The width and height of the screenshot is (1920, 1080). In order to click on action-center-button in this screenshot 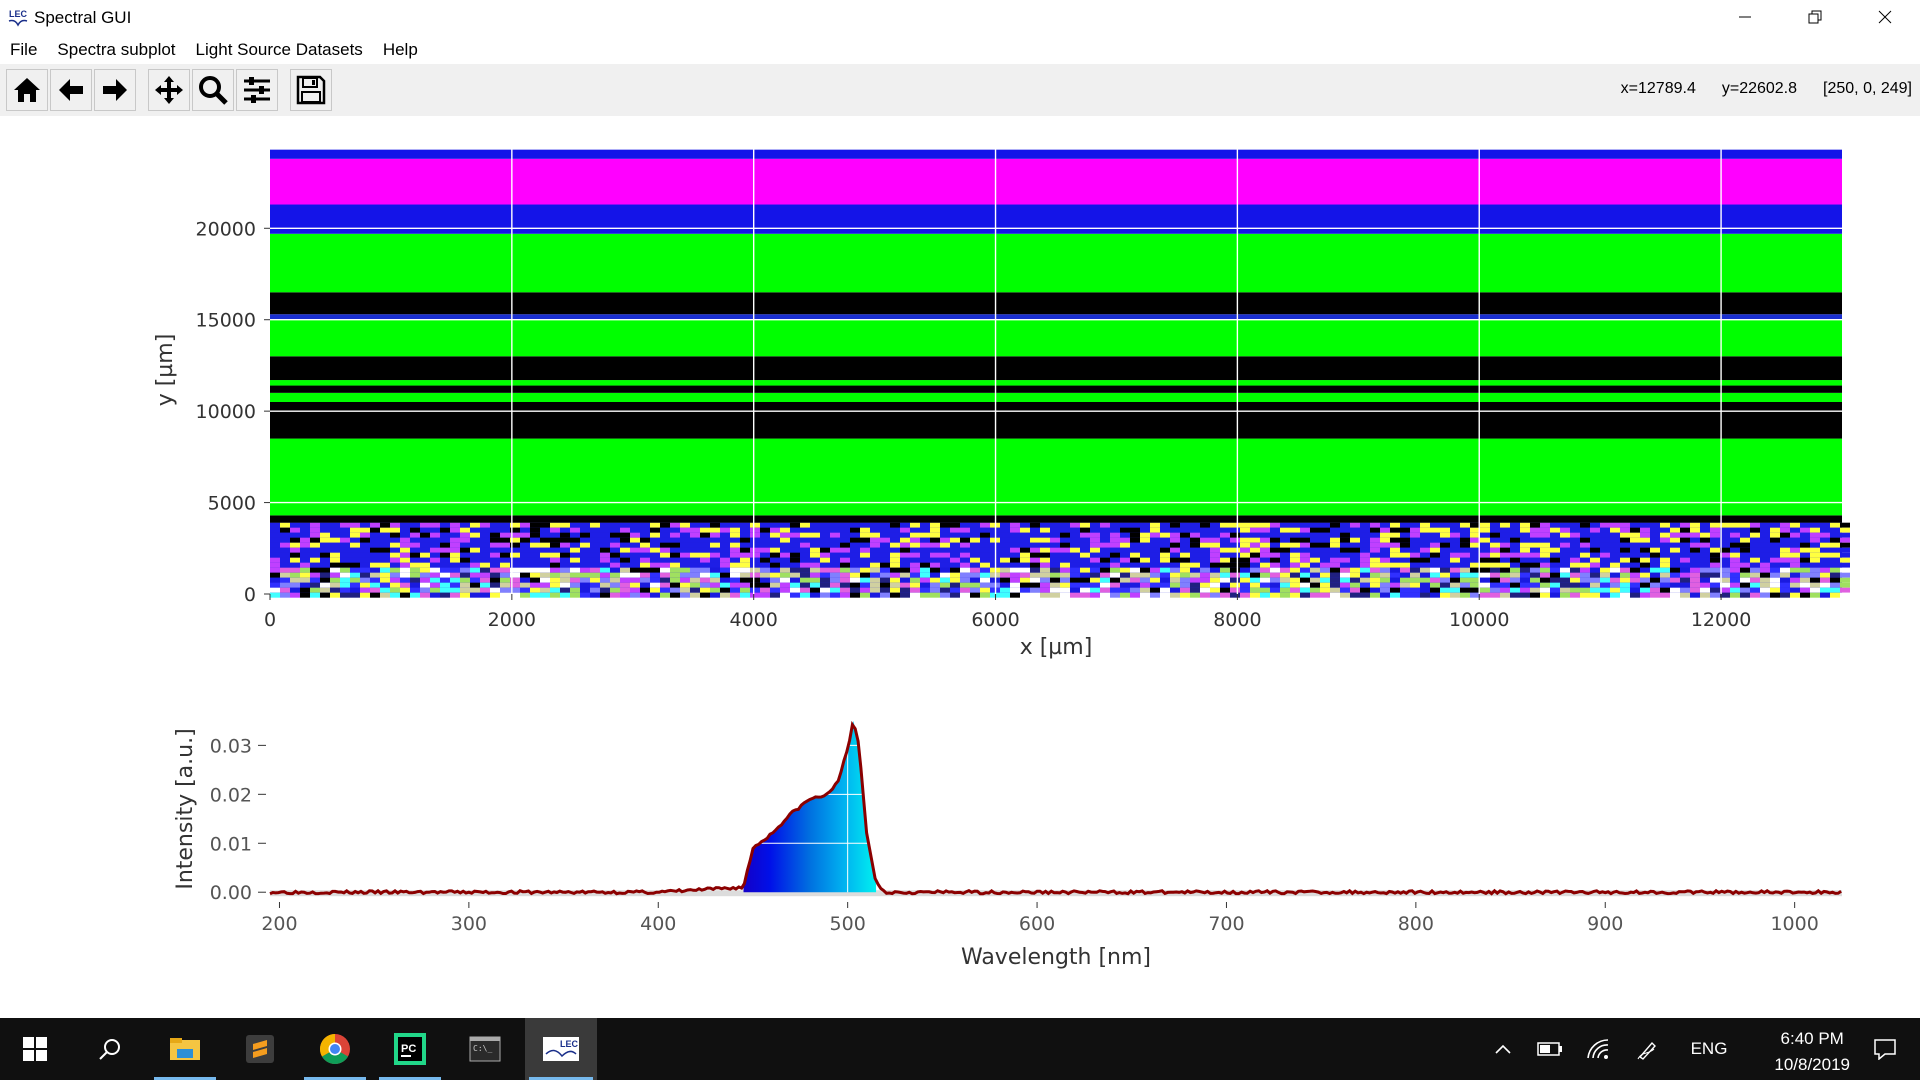, I will do `click(1885, 1049)`.